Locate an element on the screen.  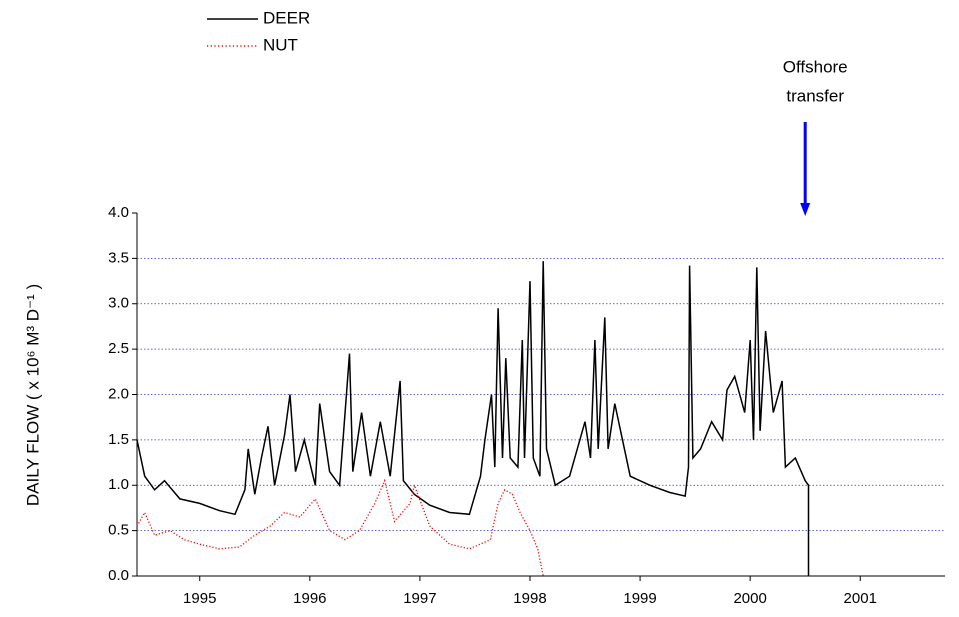
legend-label: NUT is located at coordinates (280, 44).